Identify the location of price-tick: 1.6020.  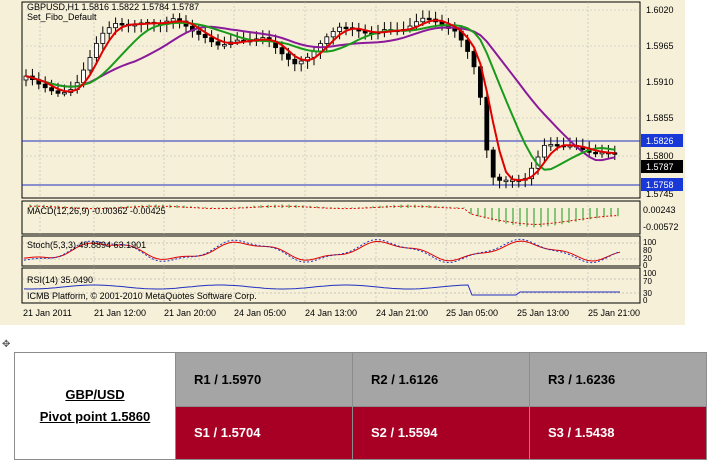
(660, 10).